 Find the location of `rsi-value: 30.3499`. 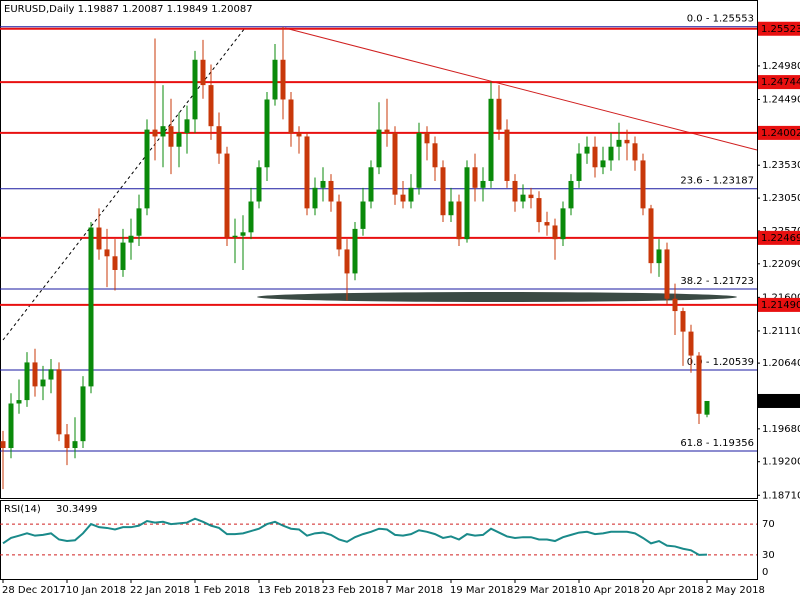

rsi-value: 30.3499 is located at coordinates (76, 509).